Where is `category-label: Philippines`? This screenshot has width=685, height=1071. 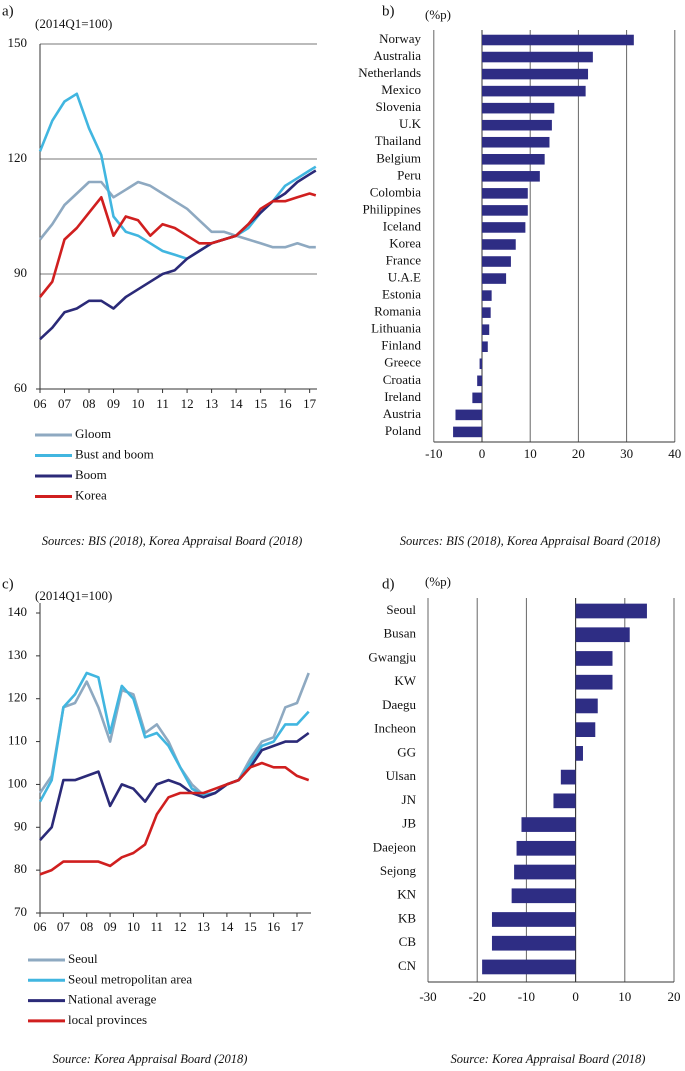 category-label: Philippines is located at coordinates (391, 208).